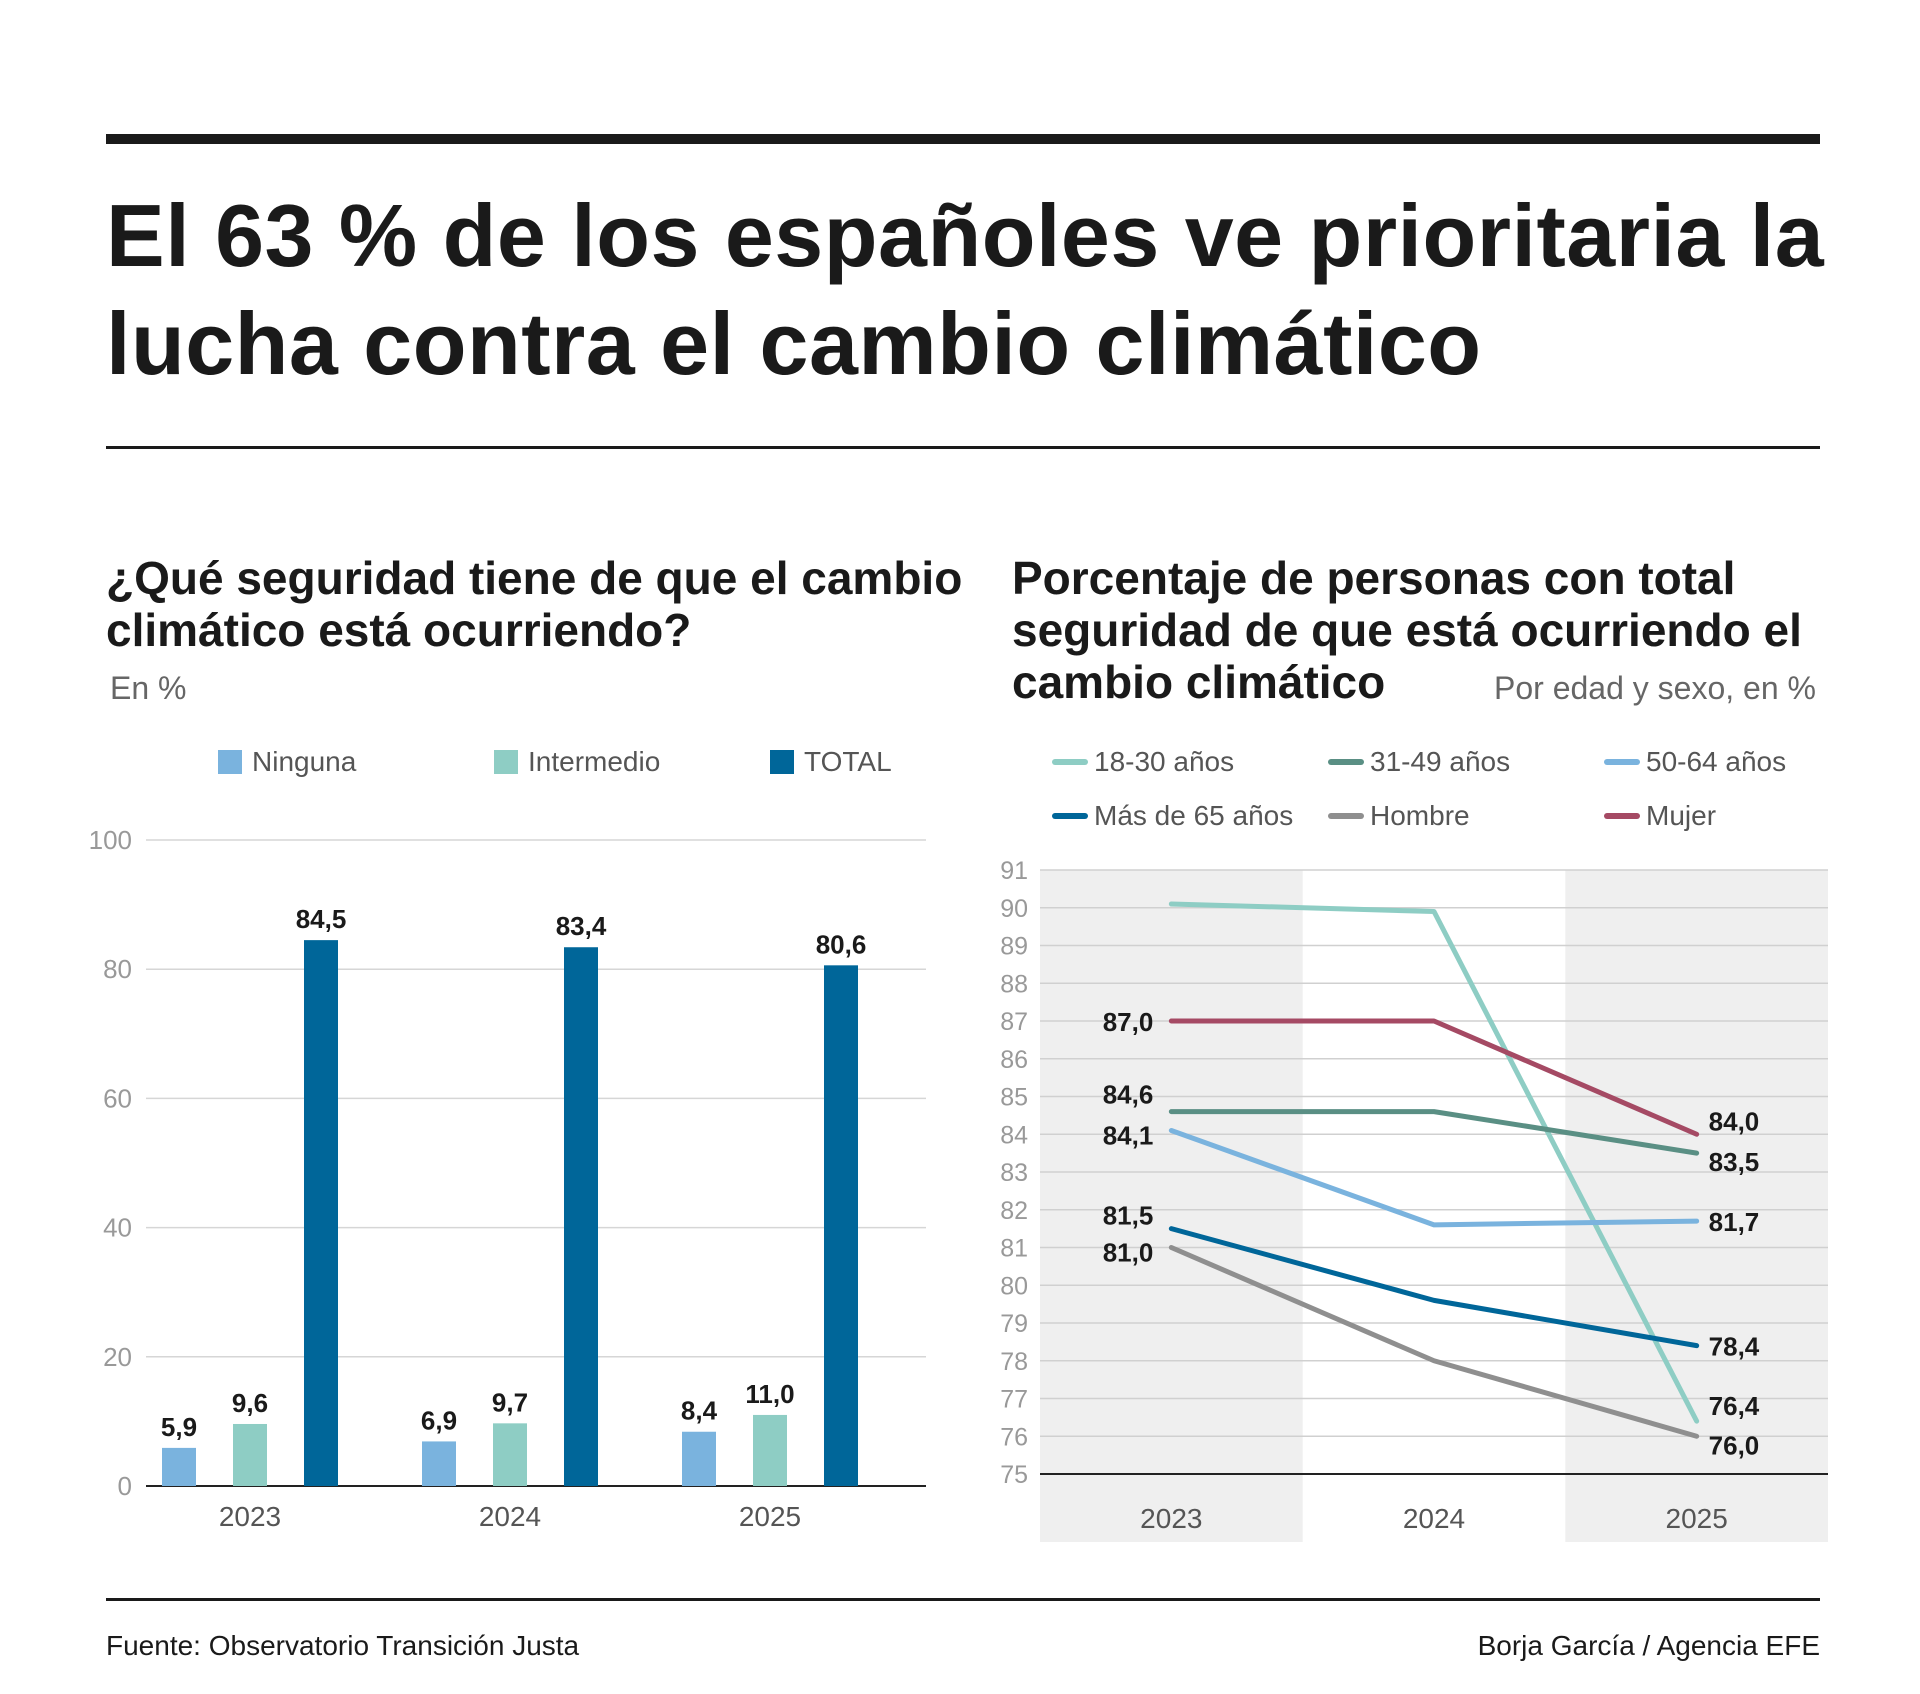 This screenshot has width=1920, height=1694. I want to click on legend-50-64: 50-64 años, so click(1695, 762).